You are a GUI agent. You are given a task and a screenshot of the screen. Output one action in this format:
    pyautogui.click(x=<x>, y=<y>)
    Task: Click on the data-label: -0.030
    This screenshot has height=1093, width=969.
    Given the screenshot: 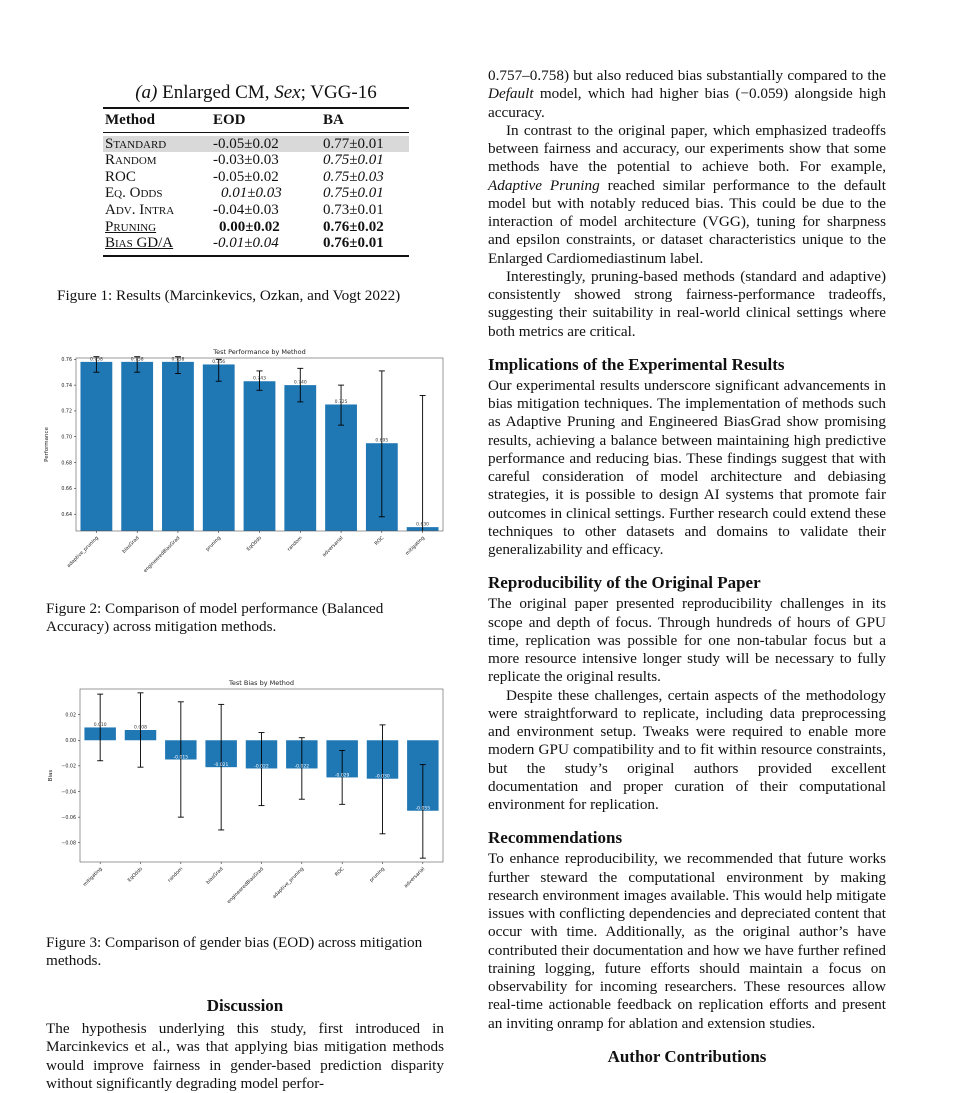 What is the action you would take?
    pyautogui.click(x=382, y=777)
    